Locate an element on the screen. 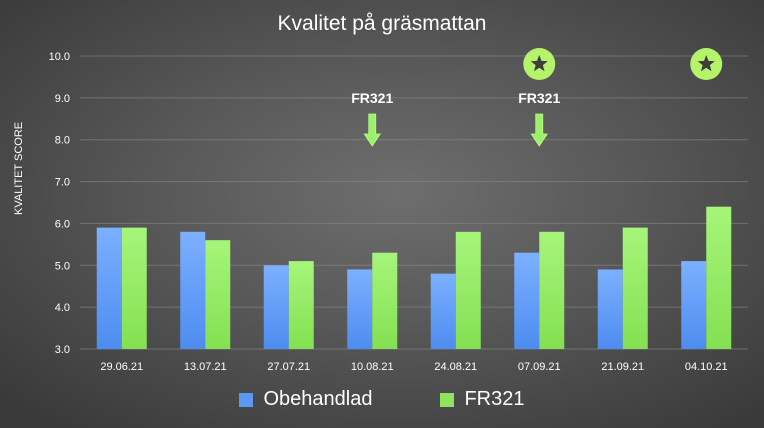  legend-swatch-blue is located at coordinates (246, 399).